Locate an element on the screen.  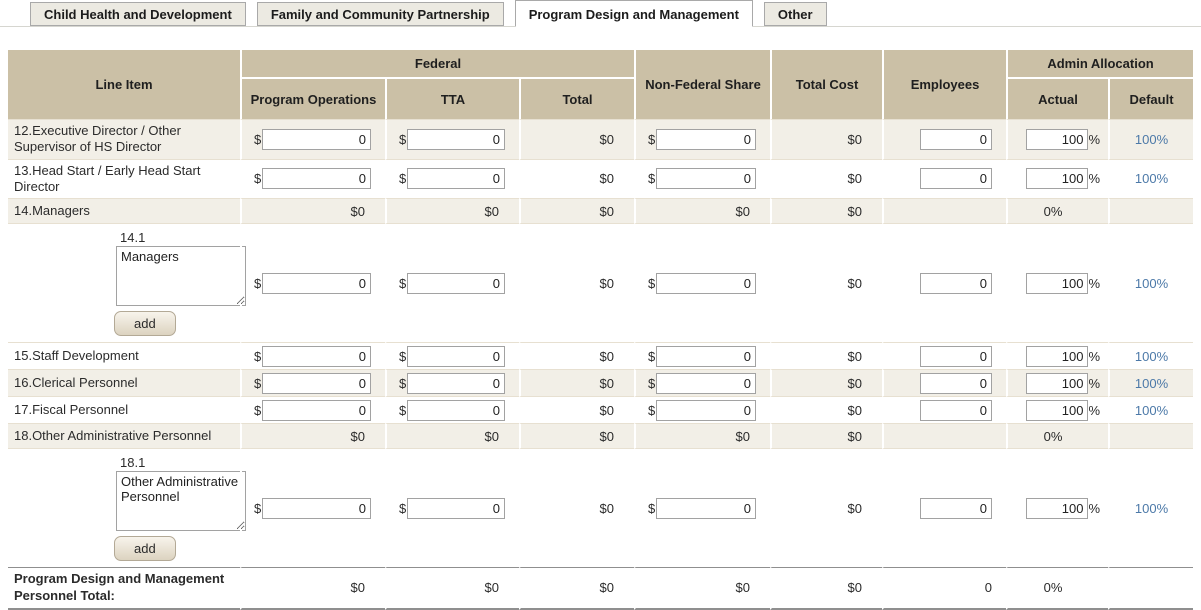
column-header-non-federal-share: Non-Federal Share is located at coordinates (702, 84).